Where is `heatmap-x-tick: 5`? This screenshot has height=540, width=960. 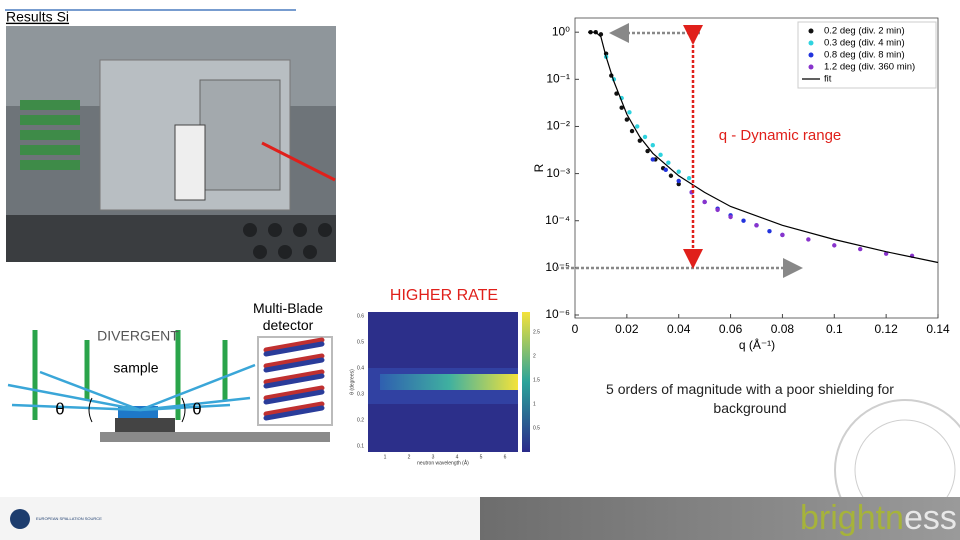
heatmap-x-tick: 5 is located at coordinates (481, 457).